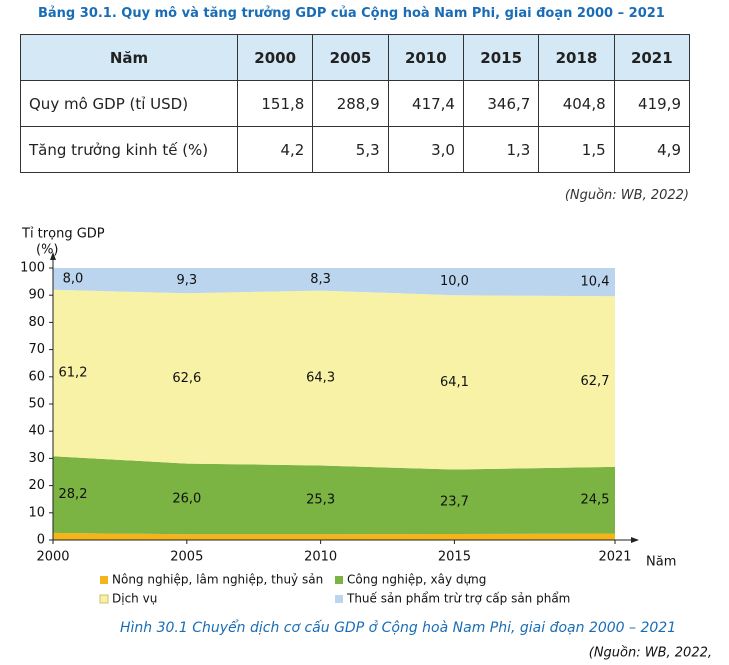 This screenshot has height=665, width=729. I want to click on data-label: 24,5, so click(595, 500).